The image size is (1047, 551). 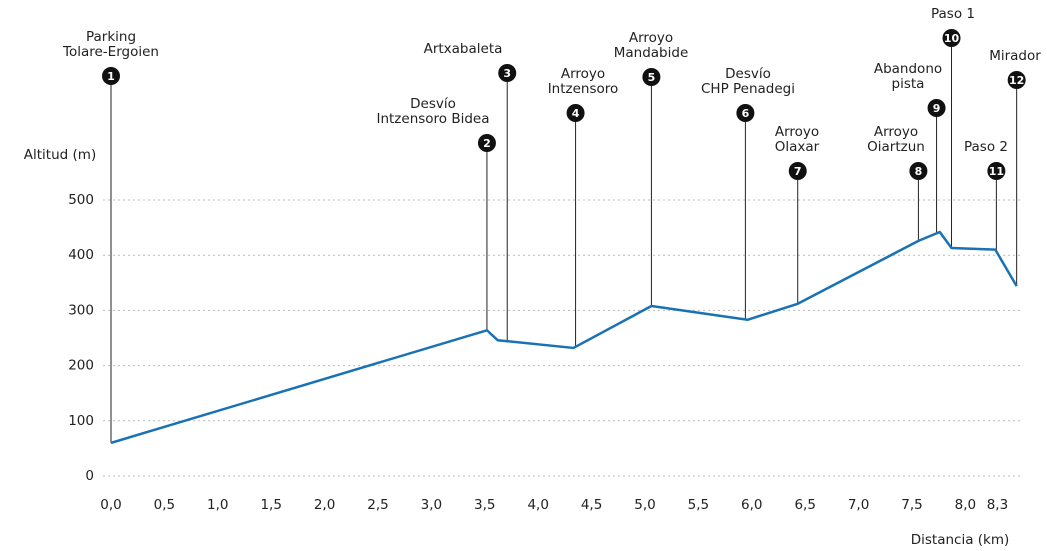 I want to click on x-tick-label: 0,0, so click(x=110, y=505).